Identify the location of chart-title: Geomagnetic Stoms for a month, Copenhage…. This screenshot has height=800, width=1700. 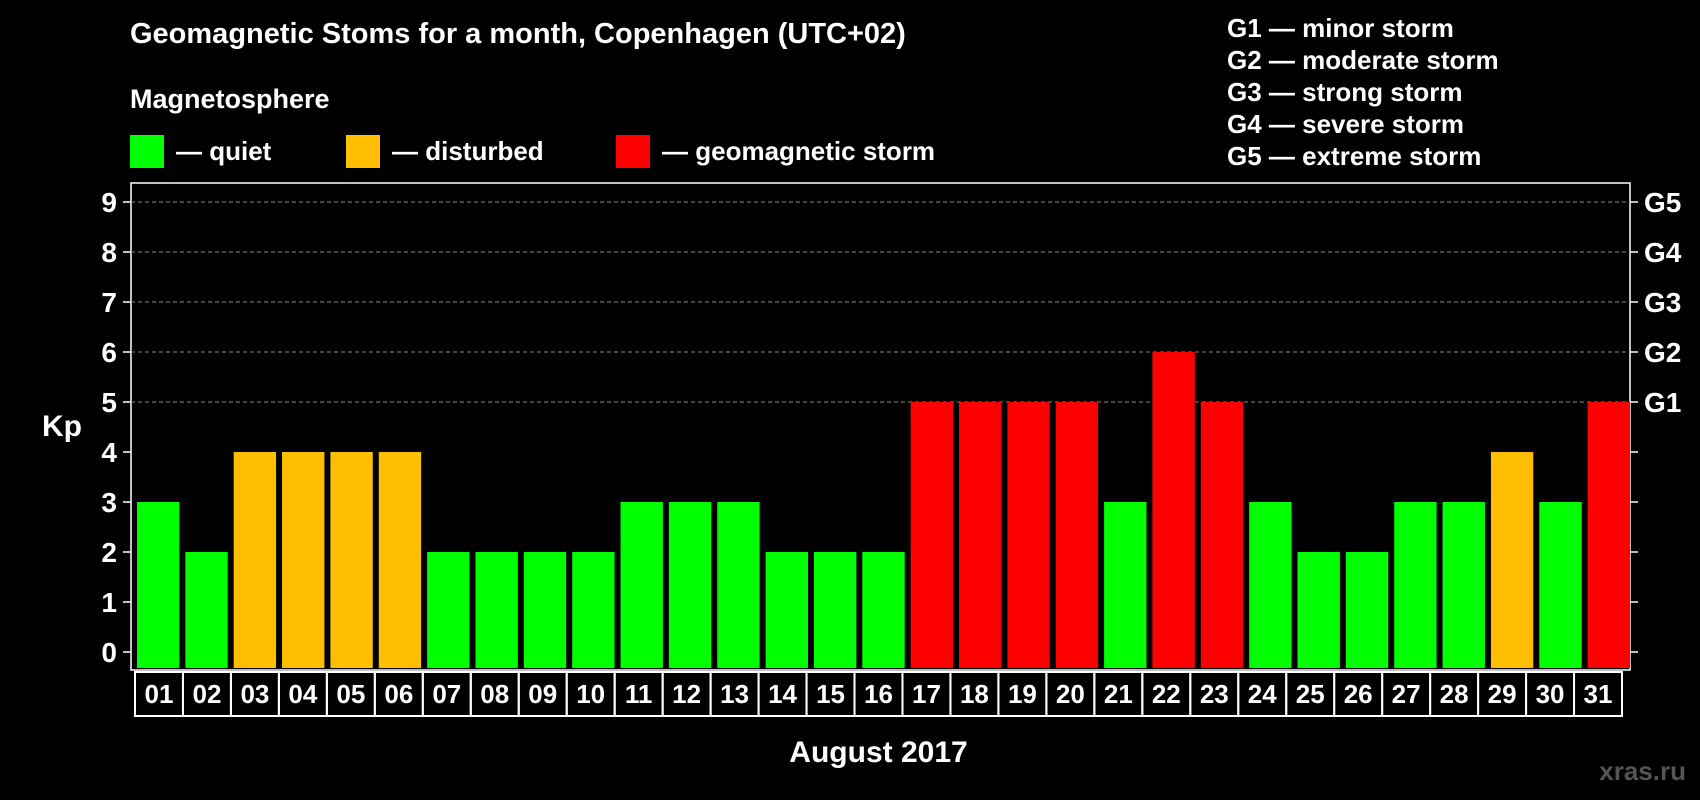
(518, 34).